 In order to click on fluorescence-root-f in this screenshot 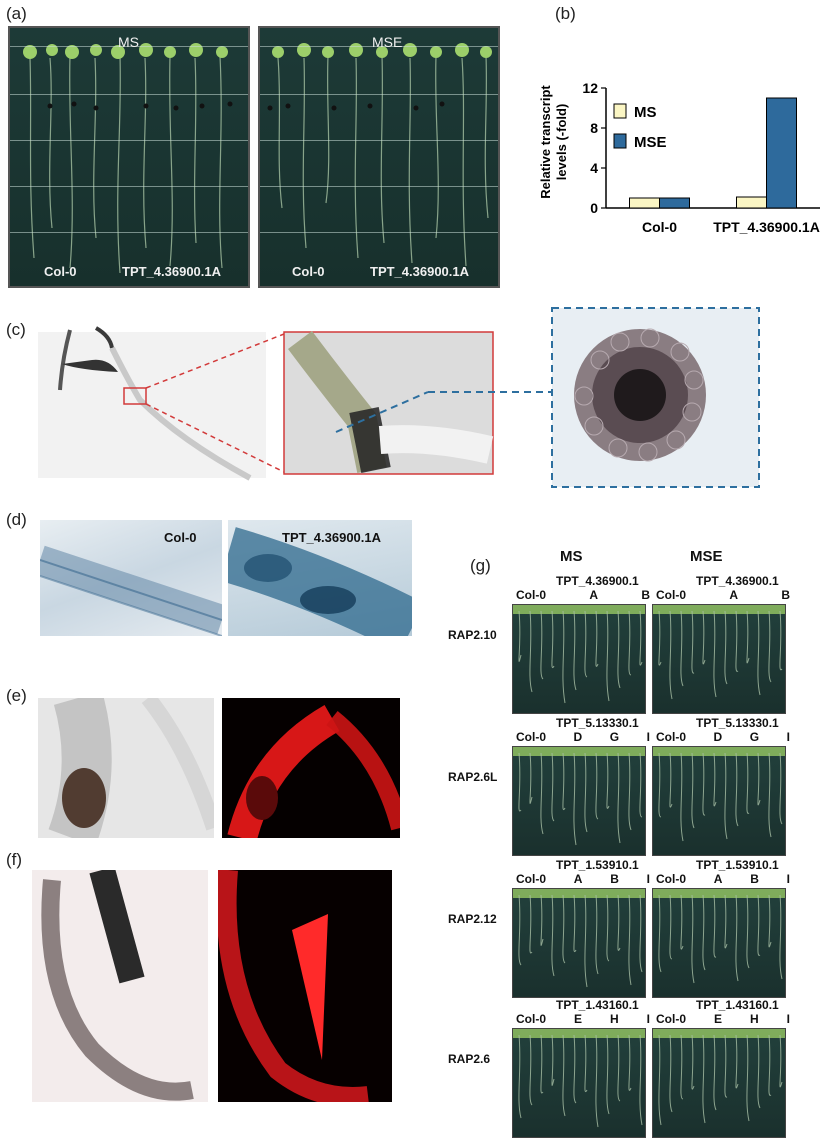, I will do `click(305, 986)`.